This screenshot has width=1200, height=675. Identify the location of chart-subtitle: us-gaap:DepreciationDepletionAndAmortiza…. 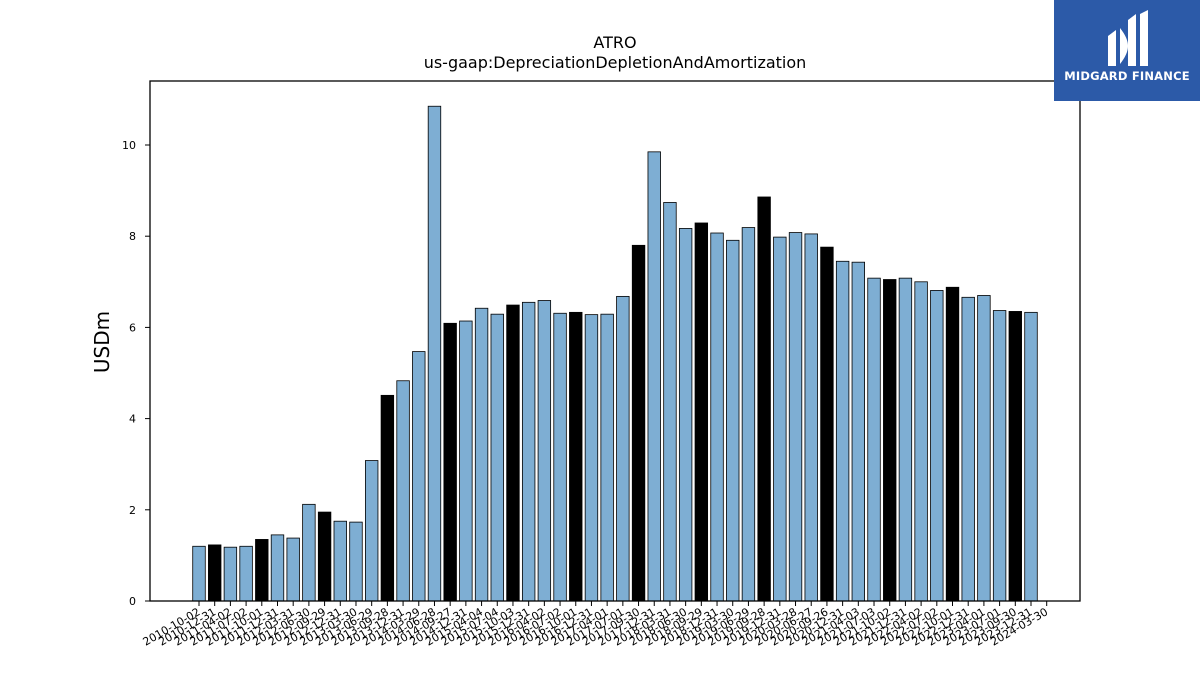
(615, 62).